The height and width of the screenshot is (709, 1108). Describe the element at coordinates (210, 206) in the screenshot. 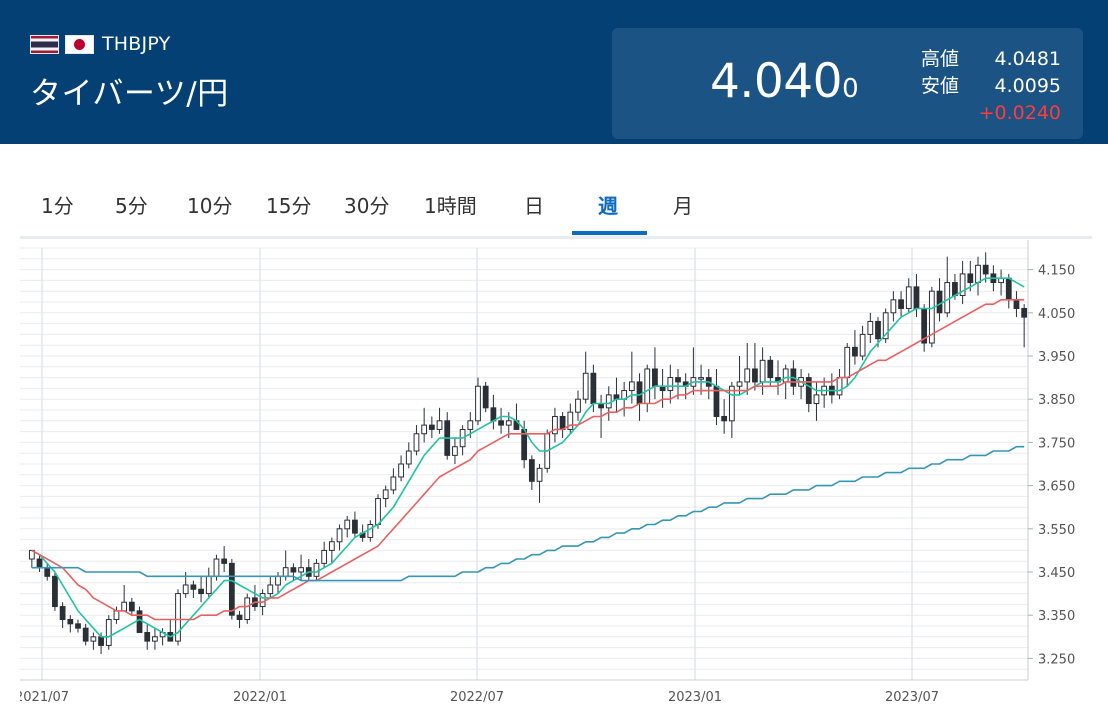

I see `tab-10min: 10分` at that location.